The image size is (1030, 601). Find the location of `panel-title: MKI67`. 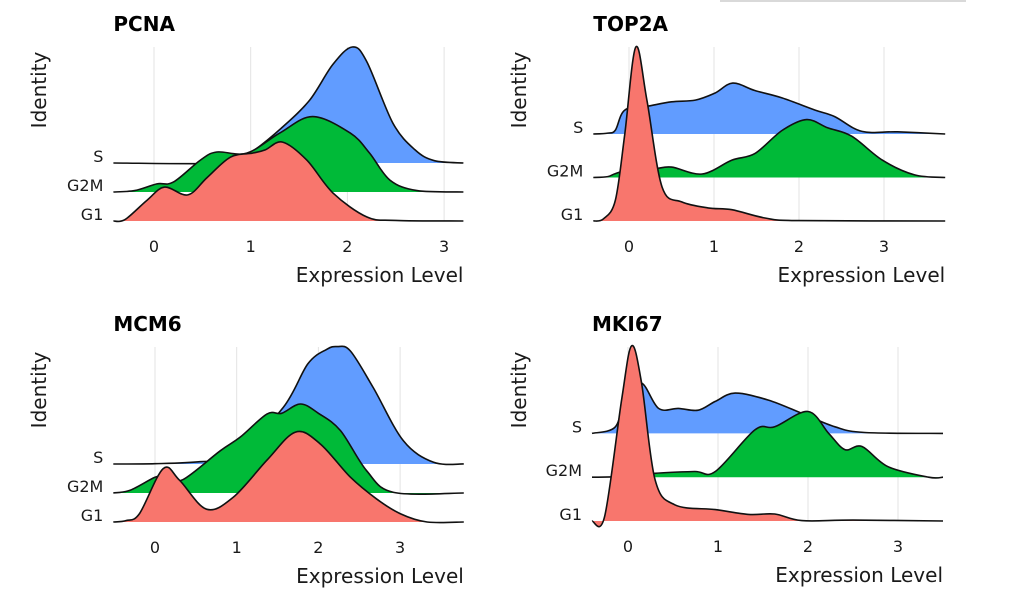

panel-title: MKI67 is located at coordinates (627, 324).